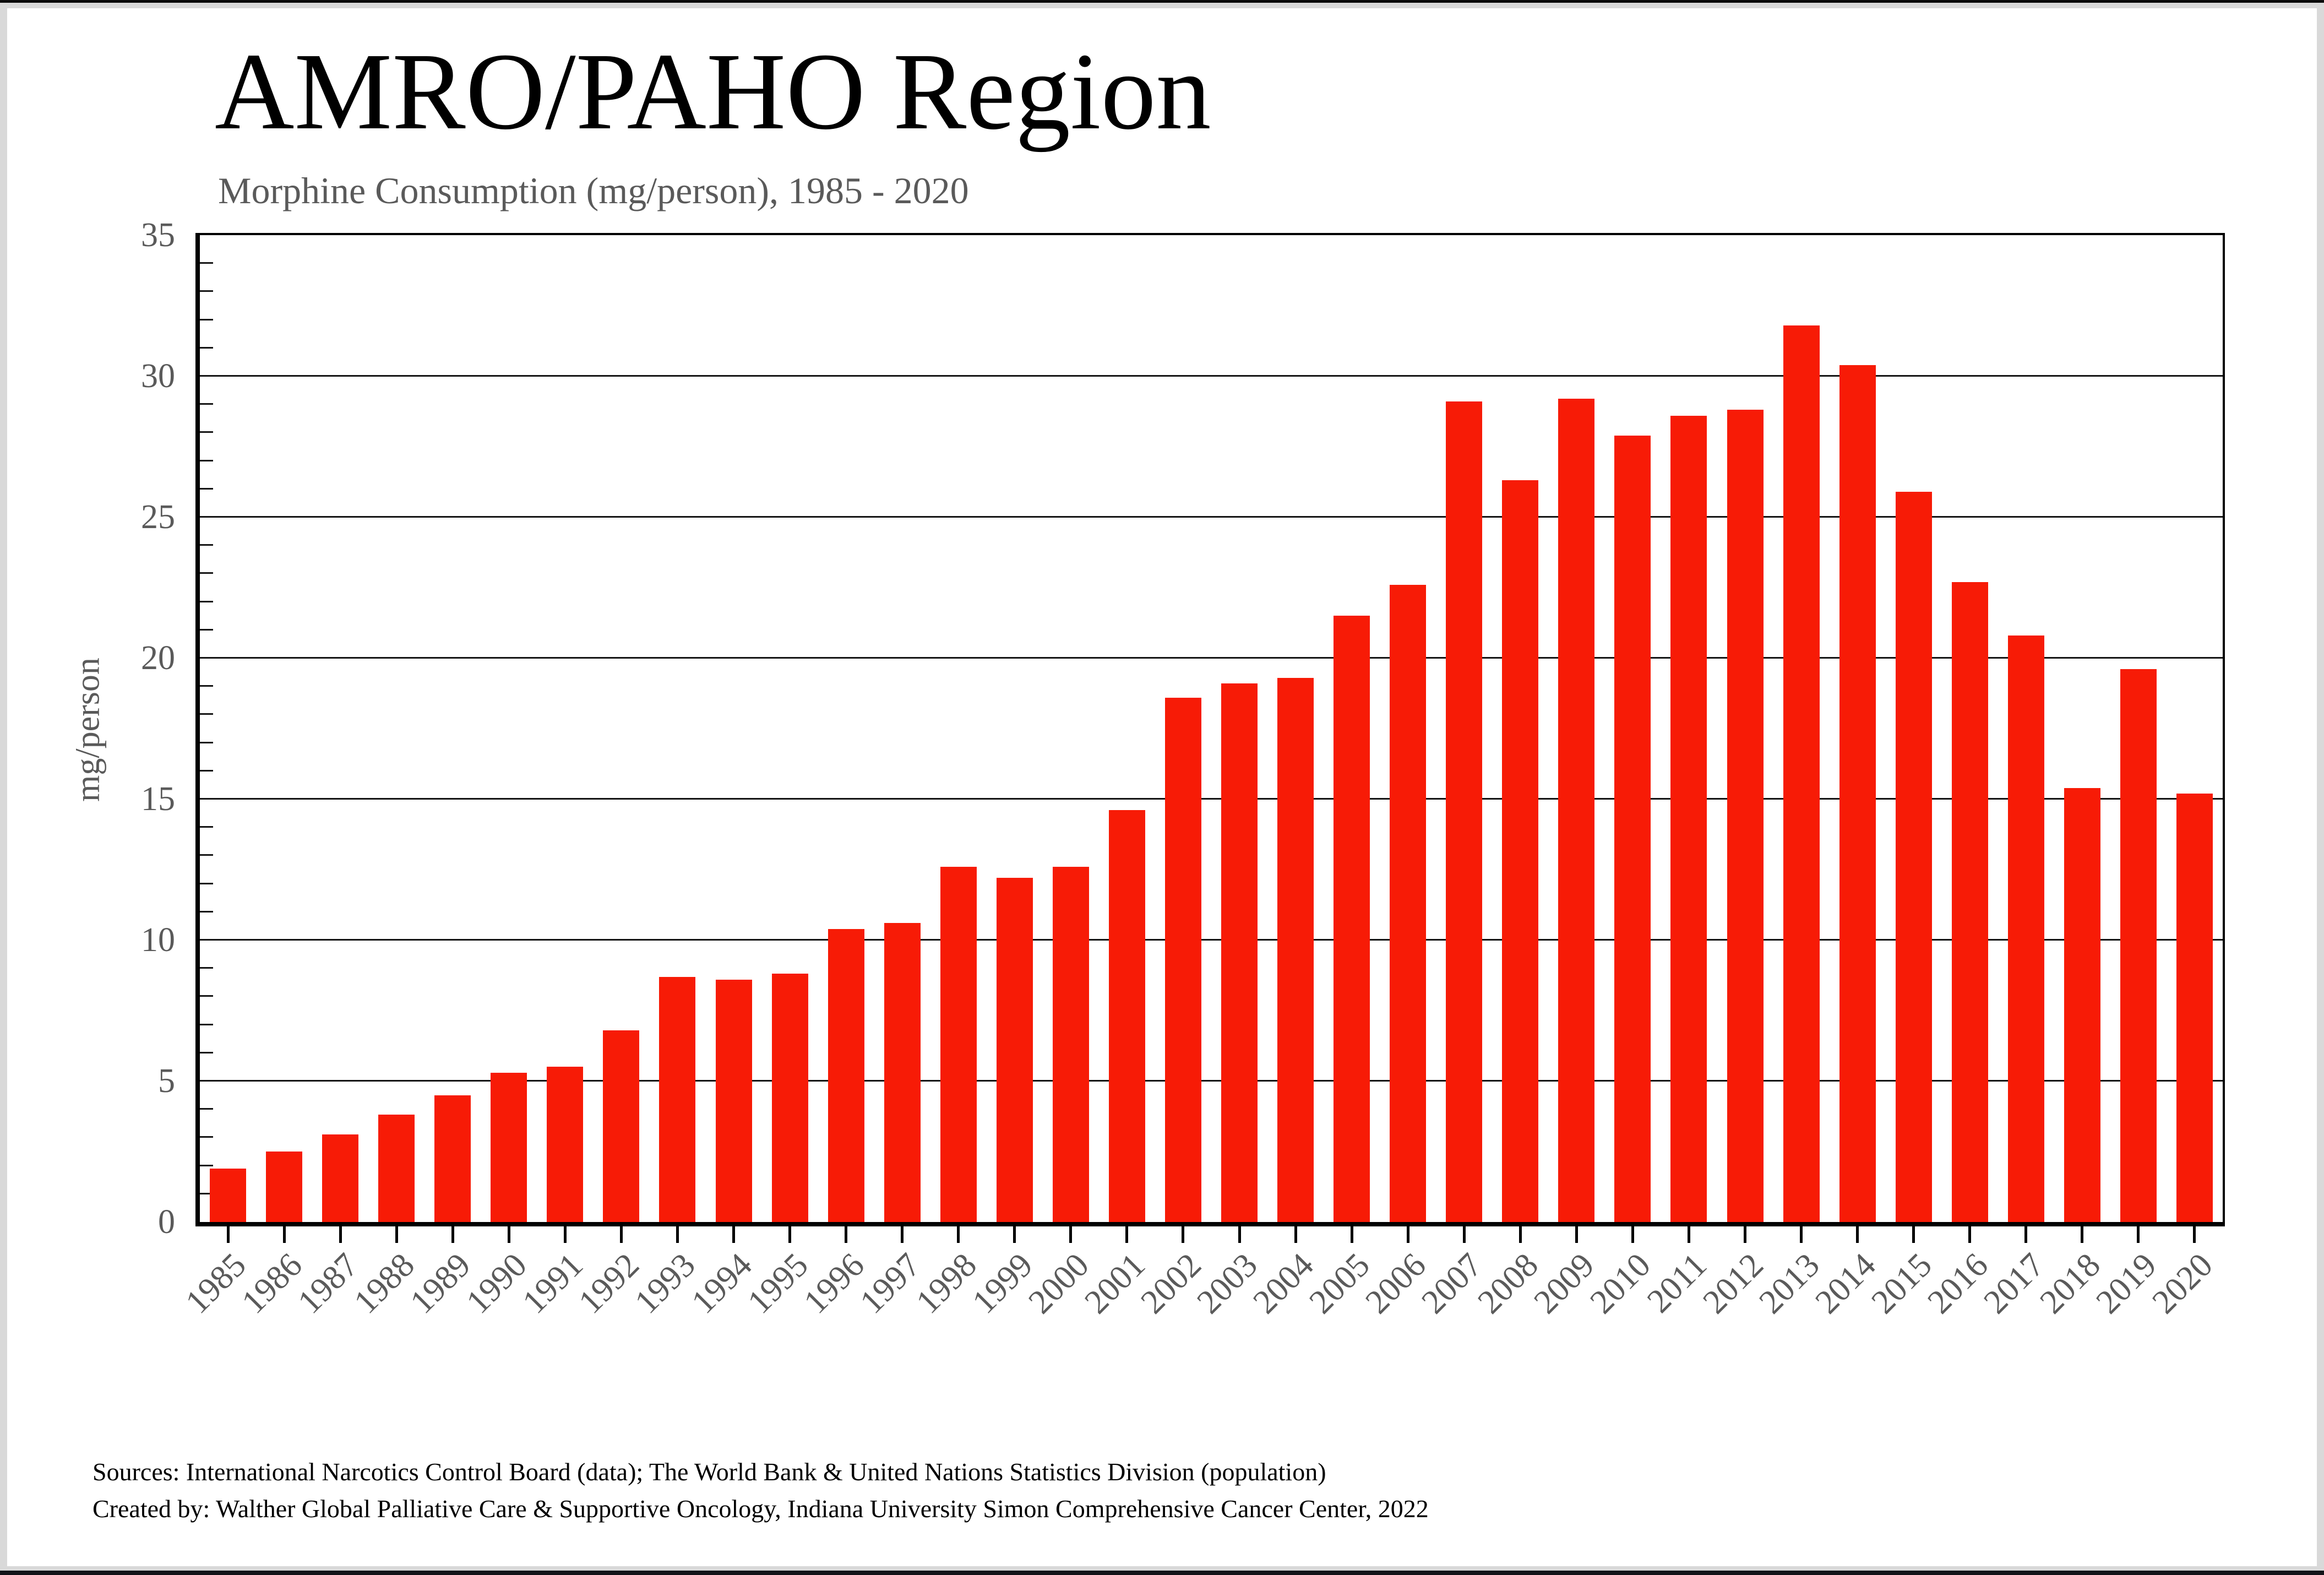 This screenshot has width=2324, height=1575. Describe the element at coordinates (903, 1072) in the screenshot. I see `bar-1997` at that location.